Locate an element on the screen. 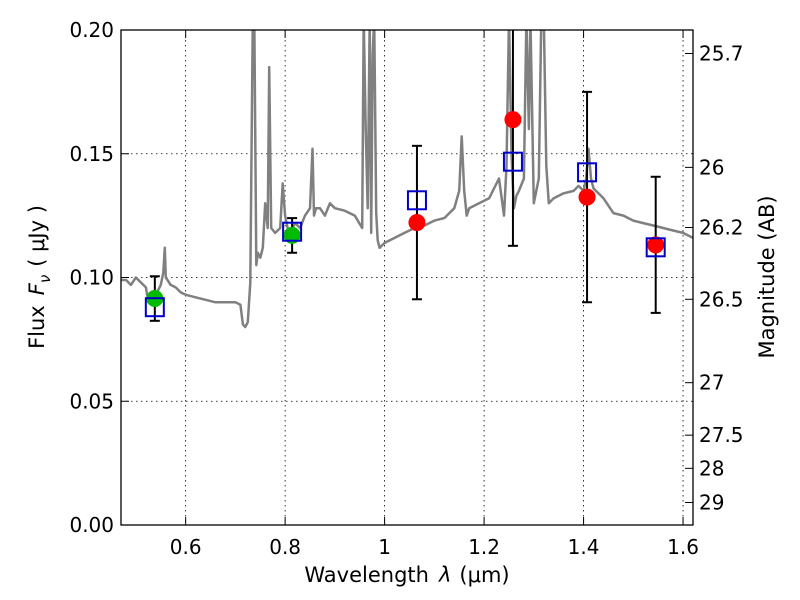  x-tick-label: 0.6 is located at coordinates (186, 547).